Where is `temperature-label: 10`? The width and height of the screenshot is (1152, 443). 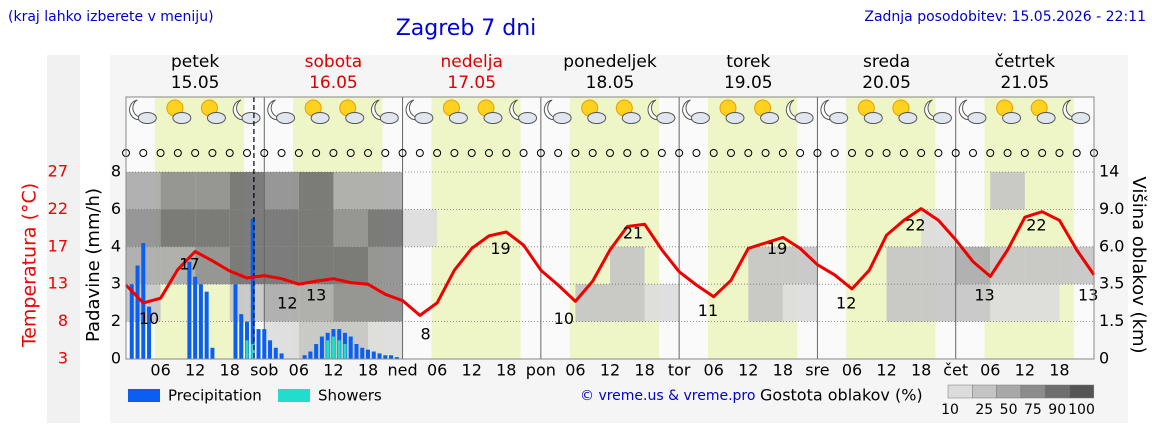
temperature-label: 10 is located at coordinates (149, 318).